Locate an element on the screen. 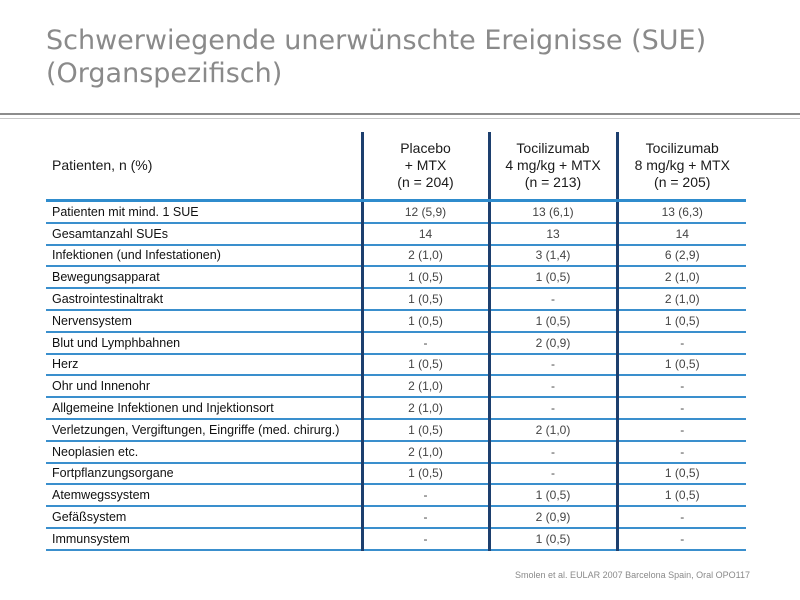  table-row: Fortpflanzungsorgane 1 (0,5) - 1 (0,5) is located at coordinates (396, 474).